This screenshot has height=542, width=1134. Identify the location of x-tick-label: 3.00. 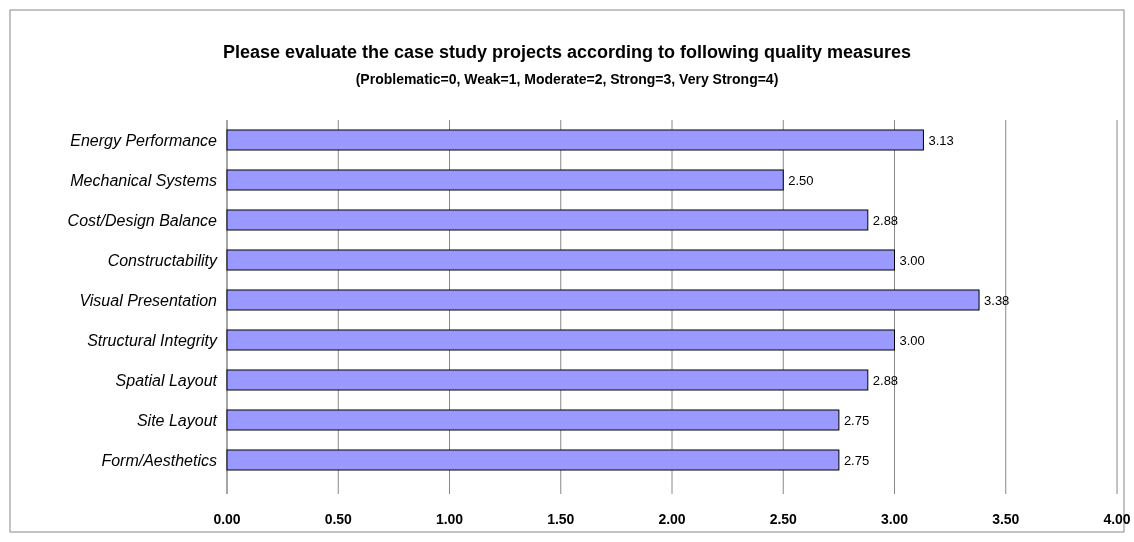
(894, 519).